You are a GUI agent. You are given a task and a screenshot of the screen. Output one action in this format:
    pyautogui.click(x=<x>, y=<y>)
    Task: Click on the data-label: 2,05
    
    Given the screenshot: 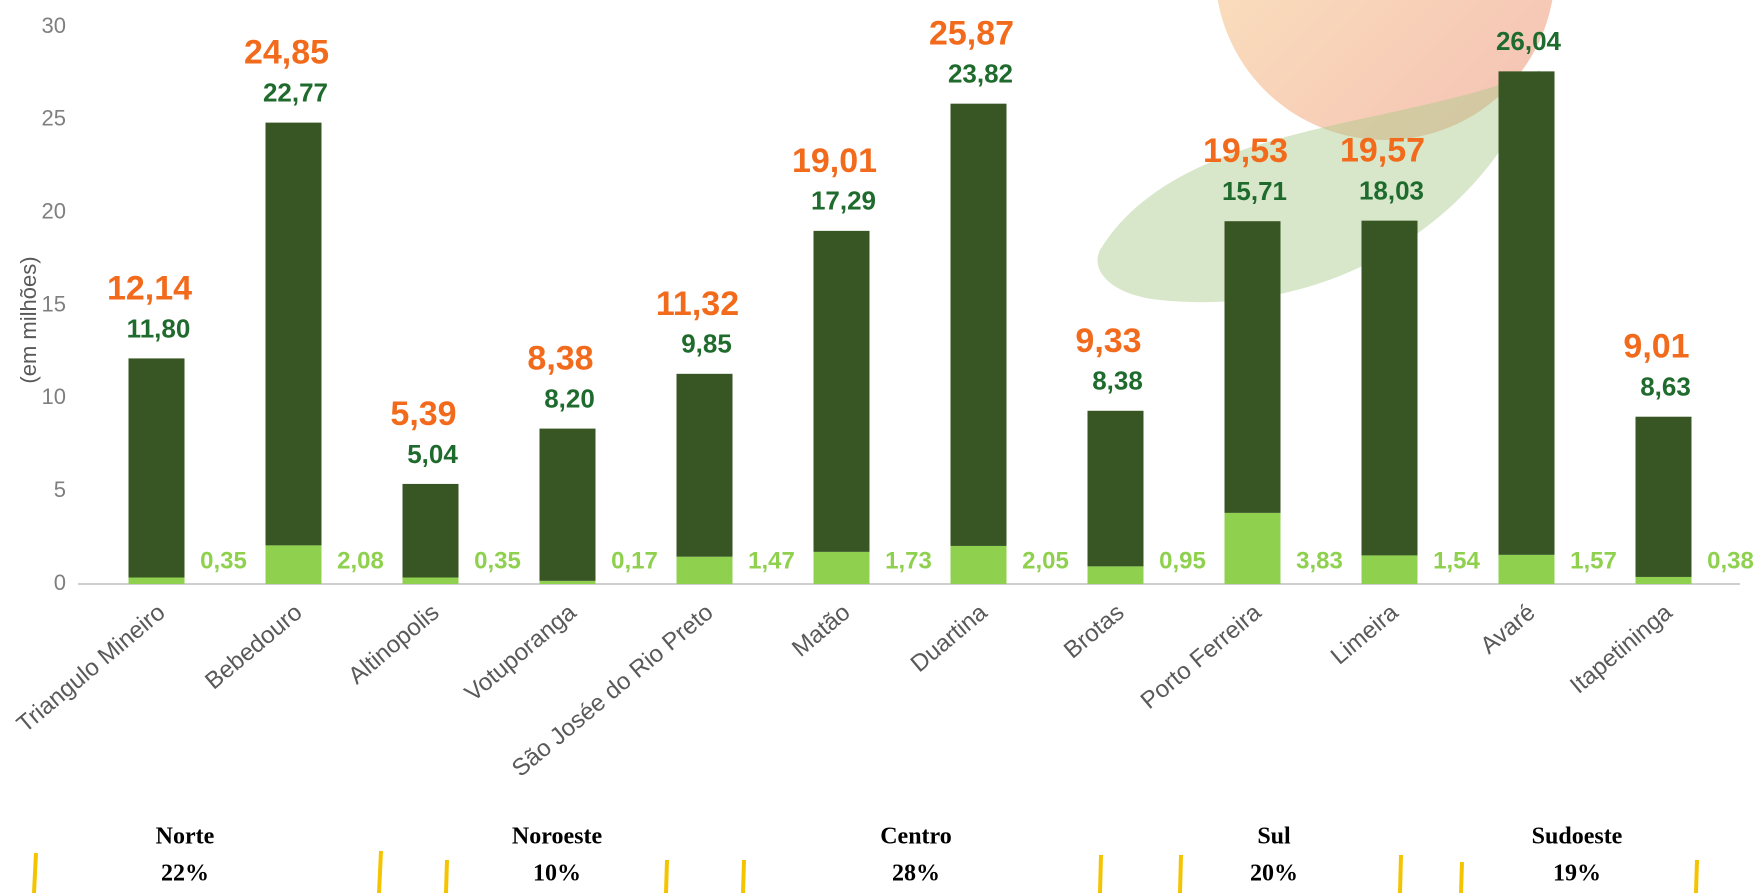 What is the action you would take?
    pyautogui.click(x=1045, y=560)
    